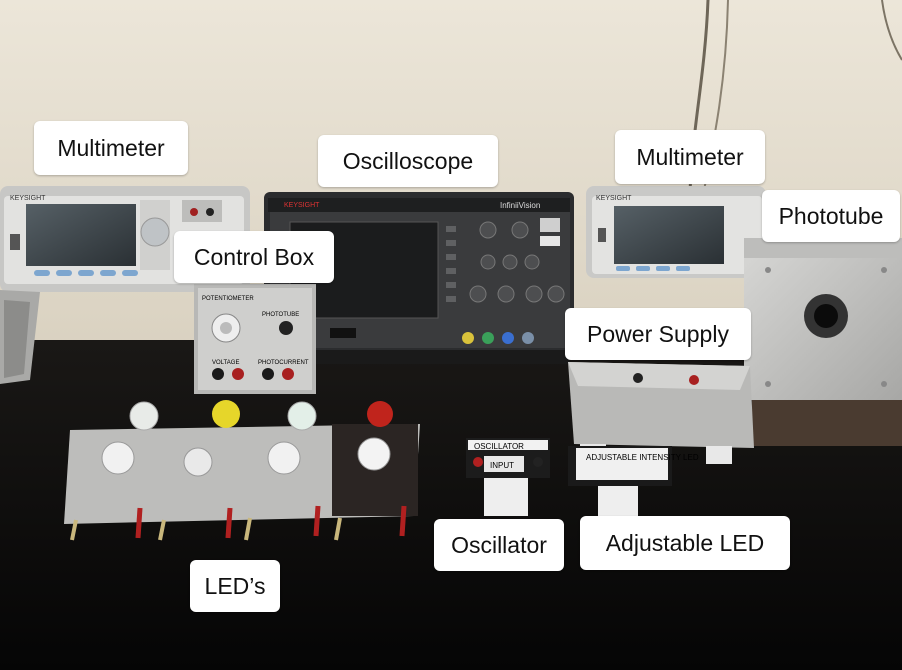 This screenshot has height=670, width=902. I want to click on keysight-right: KEYSIGHT, so click(614, 198).